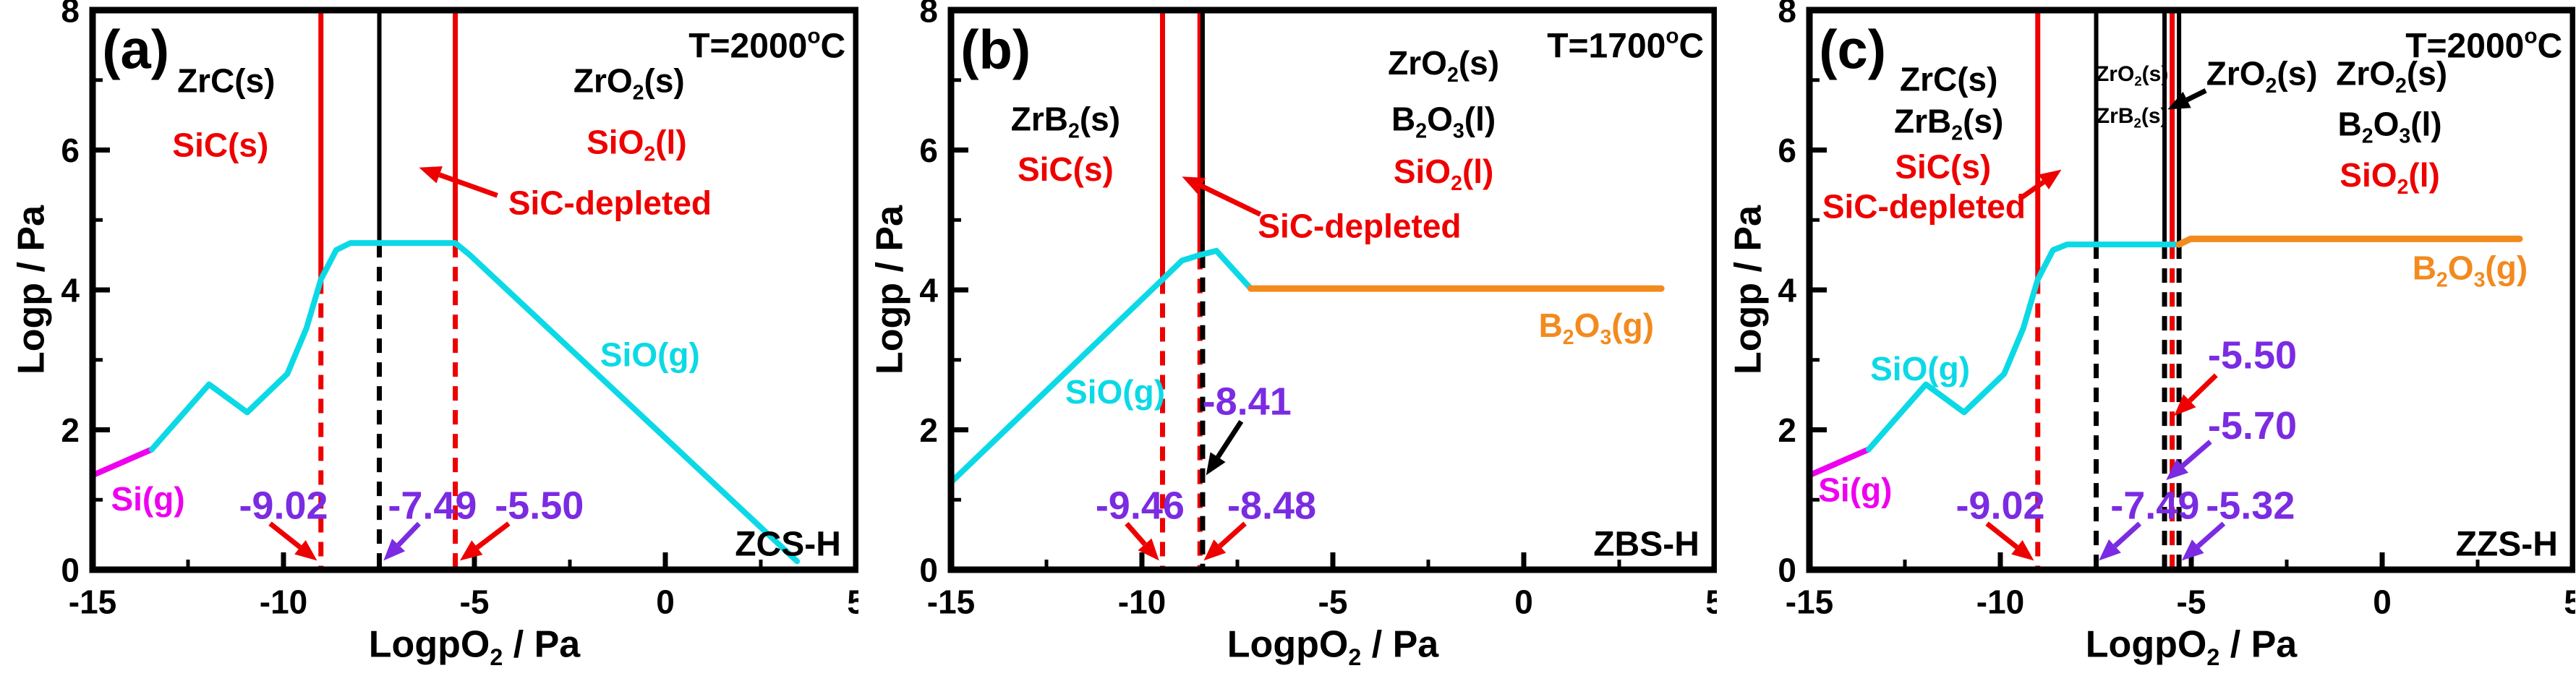  What do you see at coordinates (650, 355) in the screenshot?
I see `annotation-sio-g-7: SiO(g)` at bounding box center [650, 355].